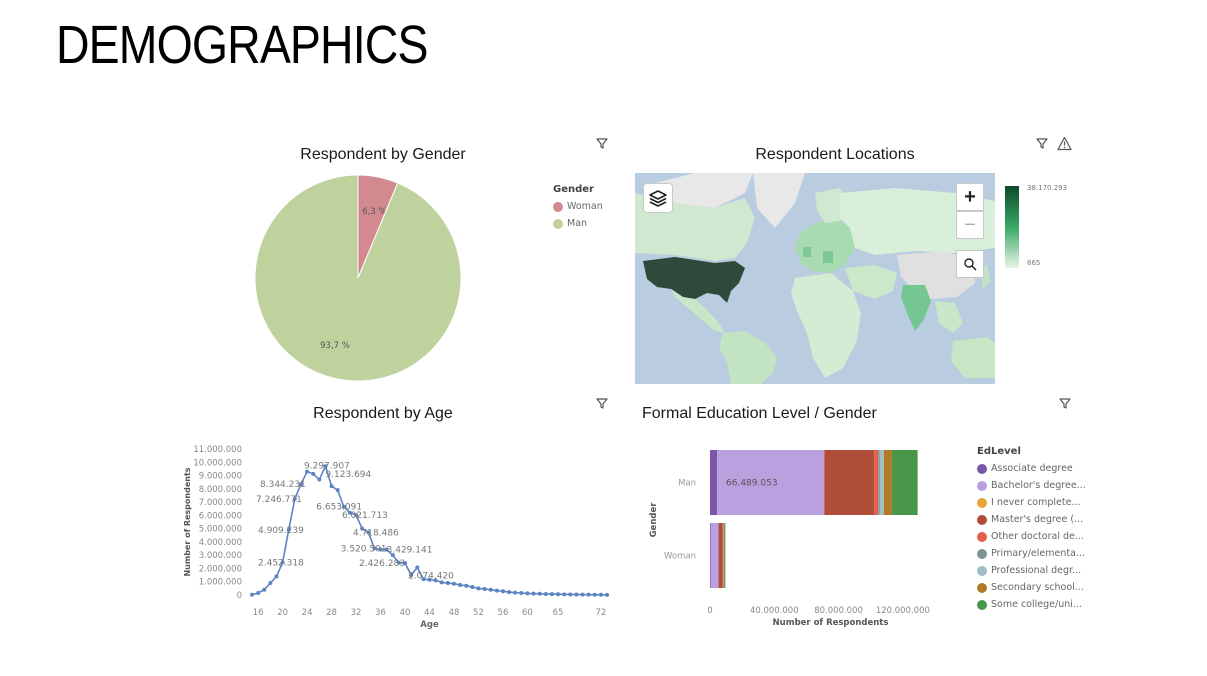  I want to click on zoom-out-button: −, so click(970, 225).